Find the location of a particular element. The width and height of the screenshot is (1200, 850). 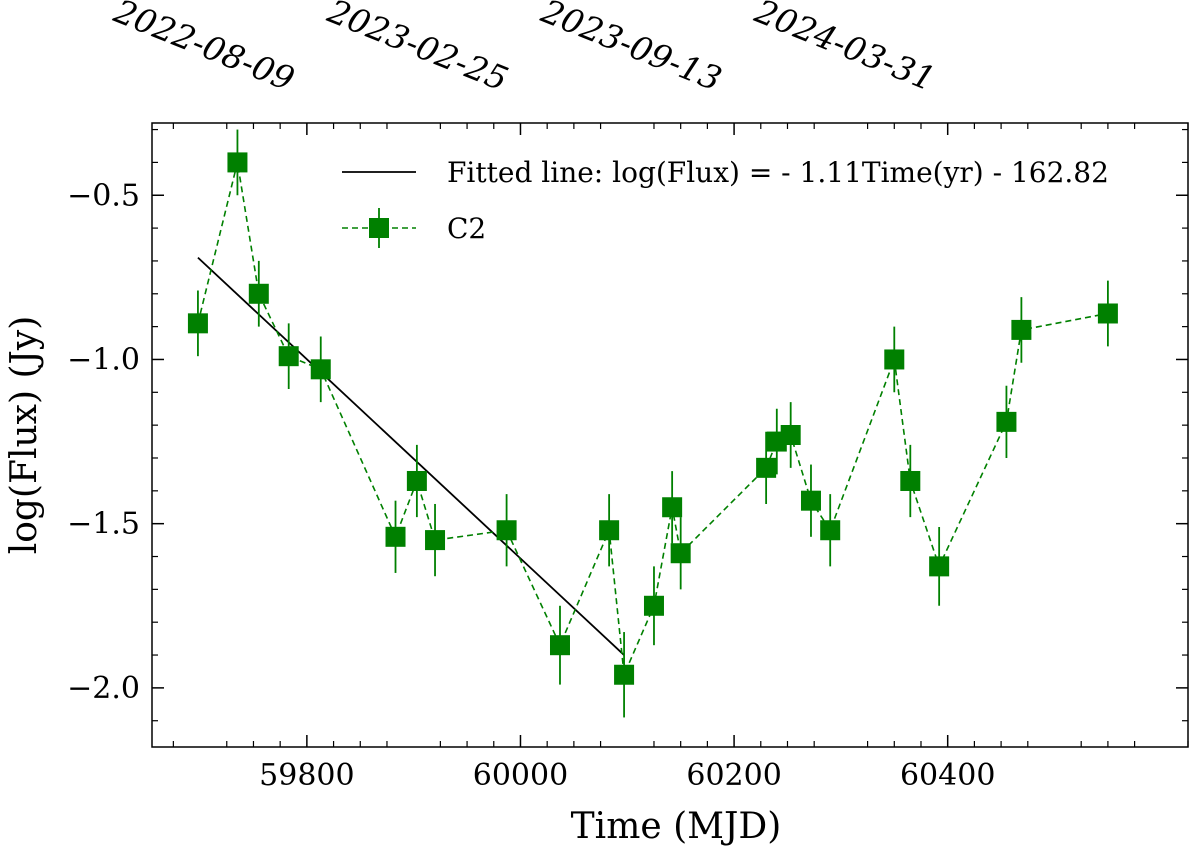

top-date-label: 2022-08-09 is located at coordinates (204, 49).